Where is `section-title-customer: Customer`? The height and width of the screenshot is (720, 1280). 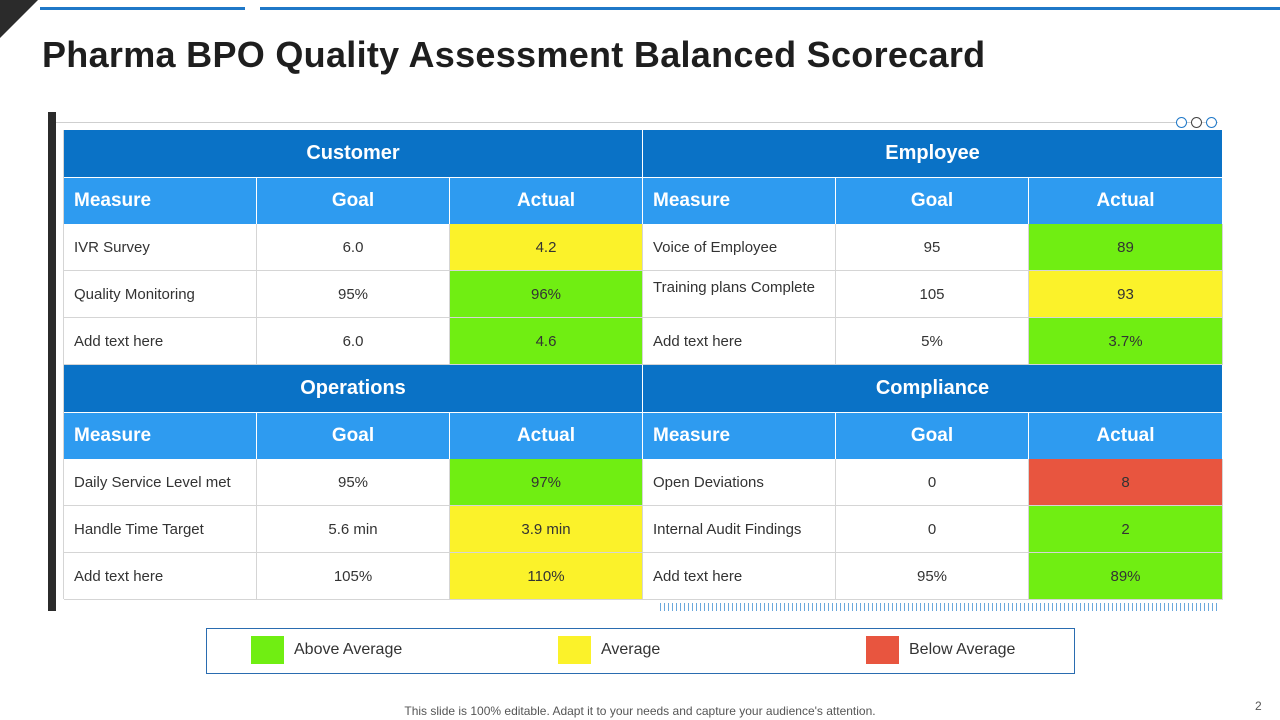
section-title-customer: Customer is located at coordinates (353, 153).